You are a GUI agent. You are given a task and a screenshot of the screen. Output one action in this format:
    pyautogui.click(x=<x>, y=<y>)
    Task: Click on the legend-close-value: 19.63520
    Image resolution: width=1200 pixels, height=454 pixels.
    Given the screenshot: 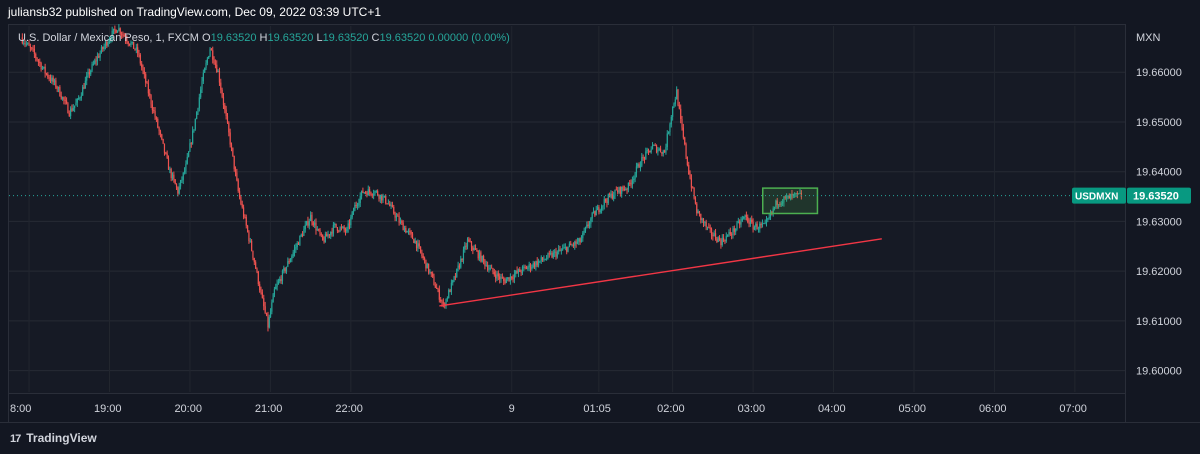 What is the action you would take?
    pyautogui.click(x=402, y=38)
    